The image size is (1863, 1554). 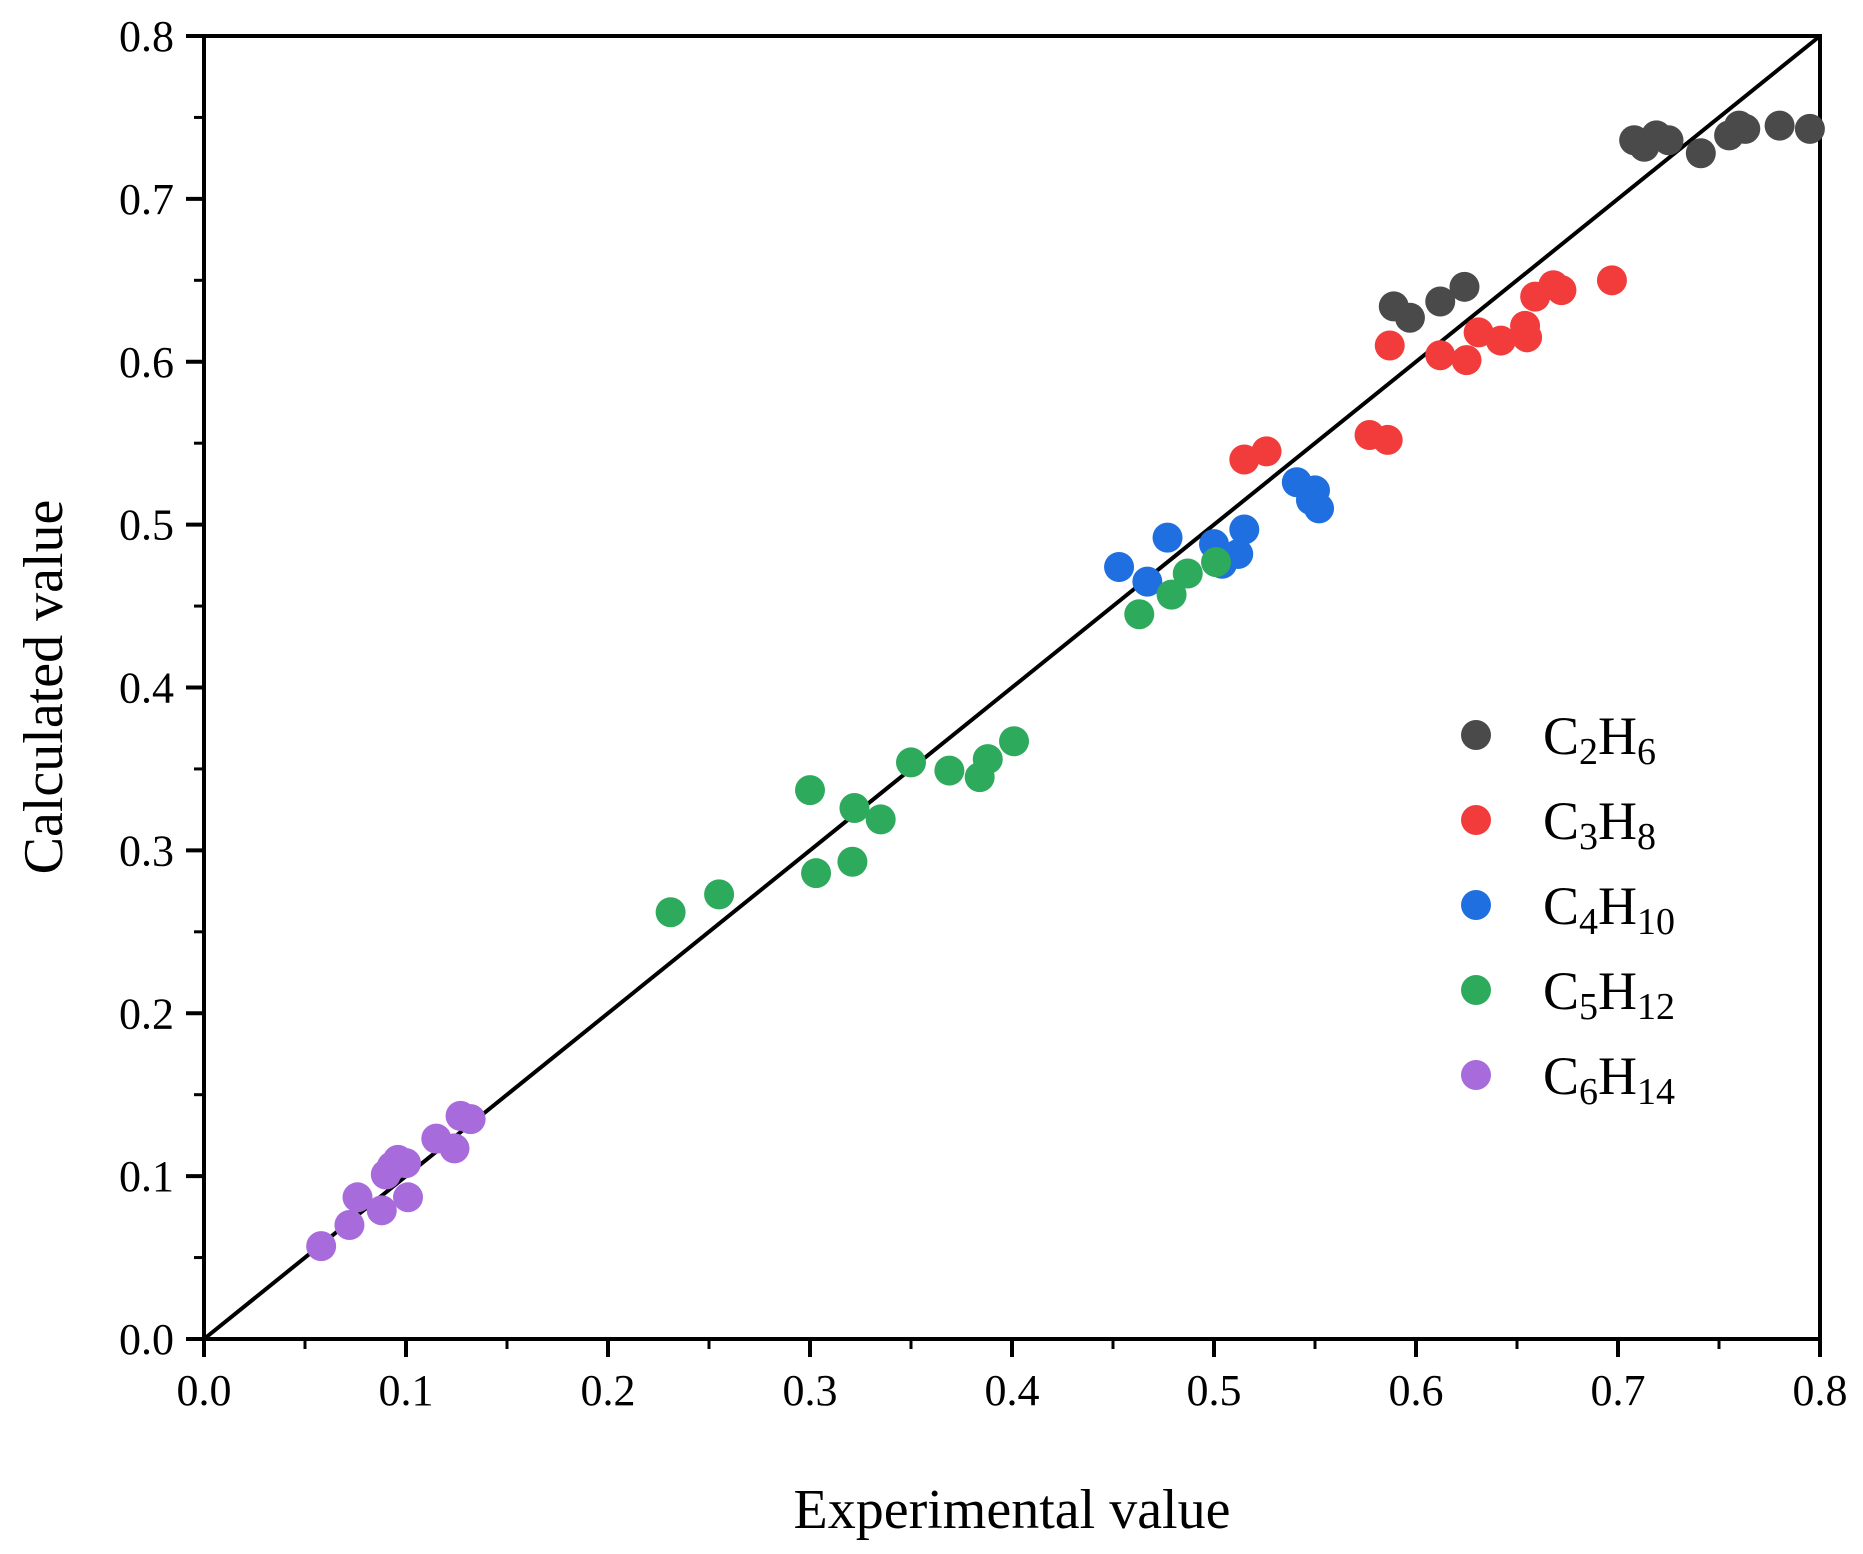 I want to click on legend-item-c5h12: C5H12, so click(x=1568, y=994).